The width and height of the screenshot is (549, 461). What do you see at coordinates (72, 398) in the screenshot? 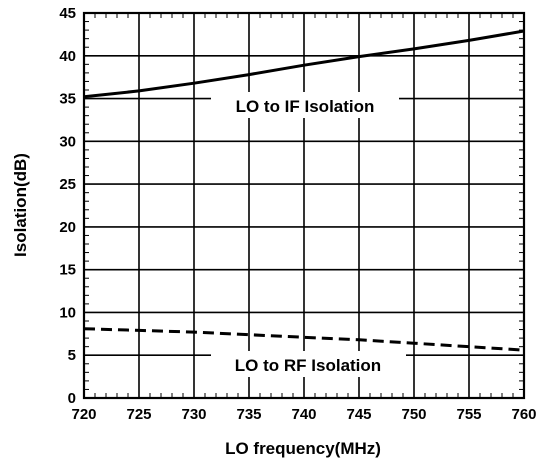
I see `y-tick-label: 0` at bounding box center [72, 398].